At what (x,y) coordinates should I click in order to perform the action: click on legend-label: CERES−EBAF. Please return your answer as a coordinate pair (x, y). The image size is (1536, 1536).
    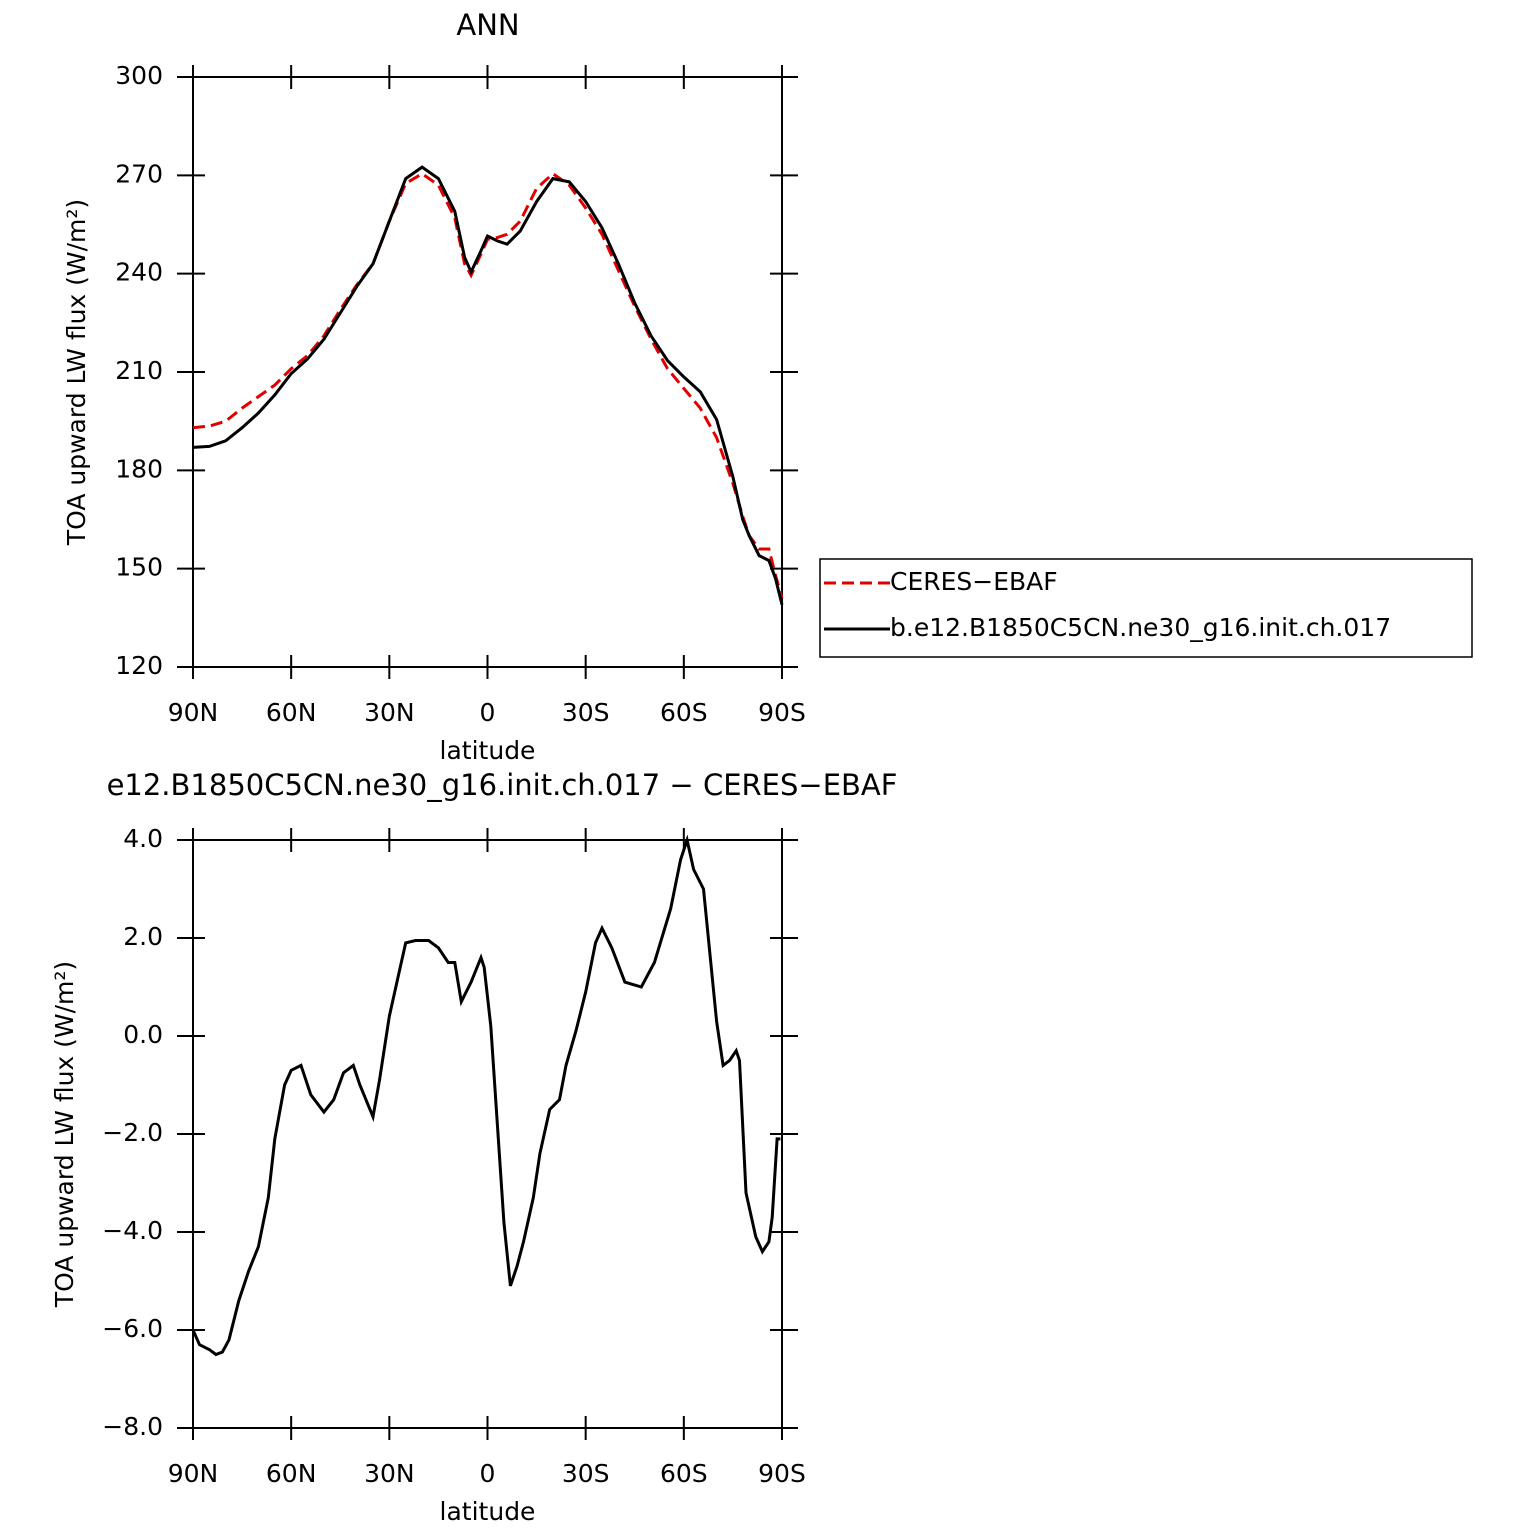
    Looking at the image, I should click on (974, 581).